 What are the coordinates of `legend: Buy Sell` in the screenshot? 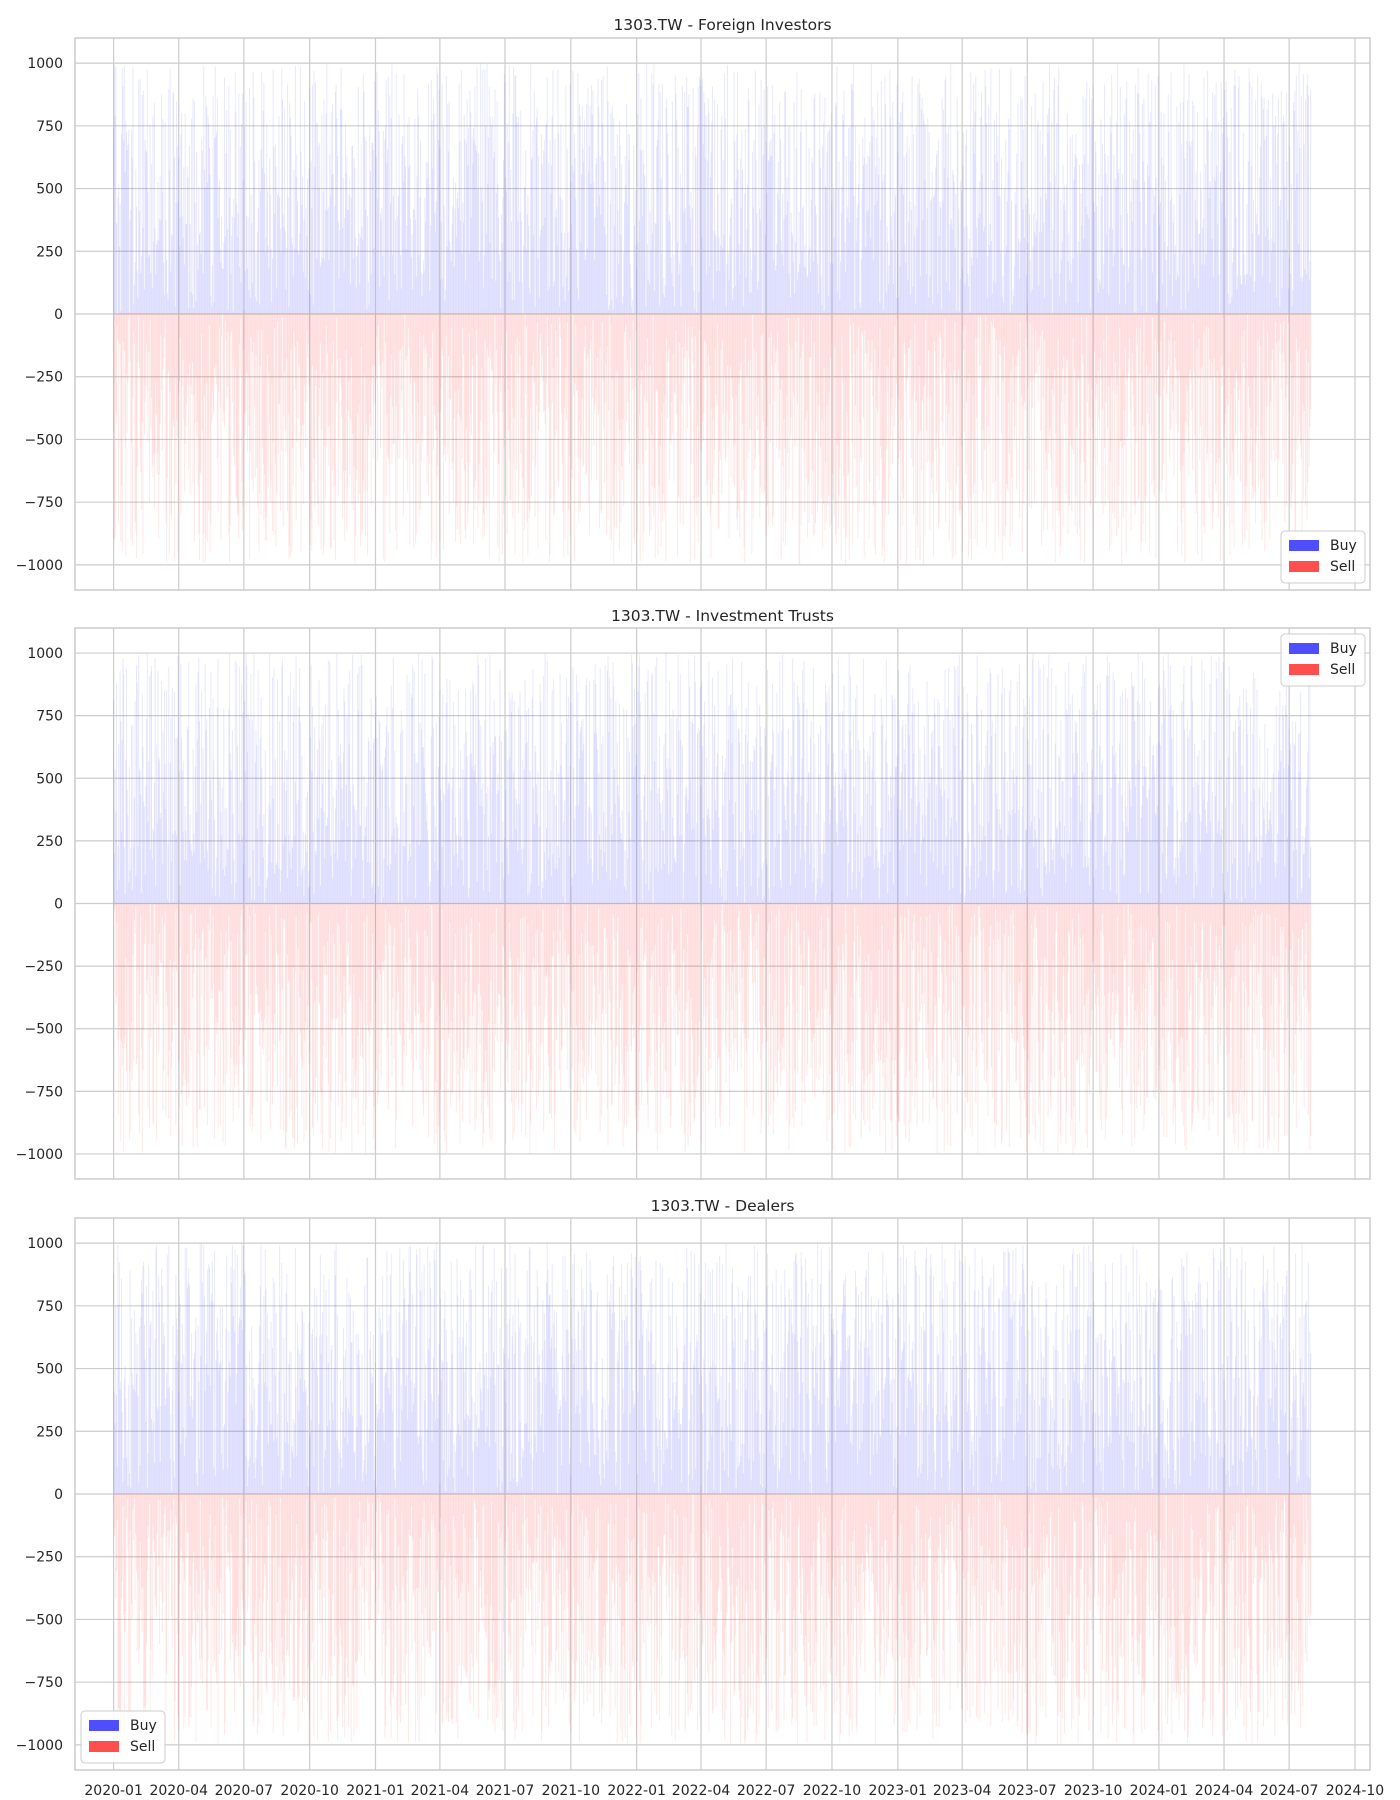 It's located at (1323, 557).